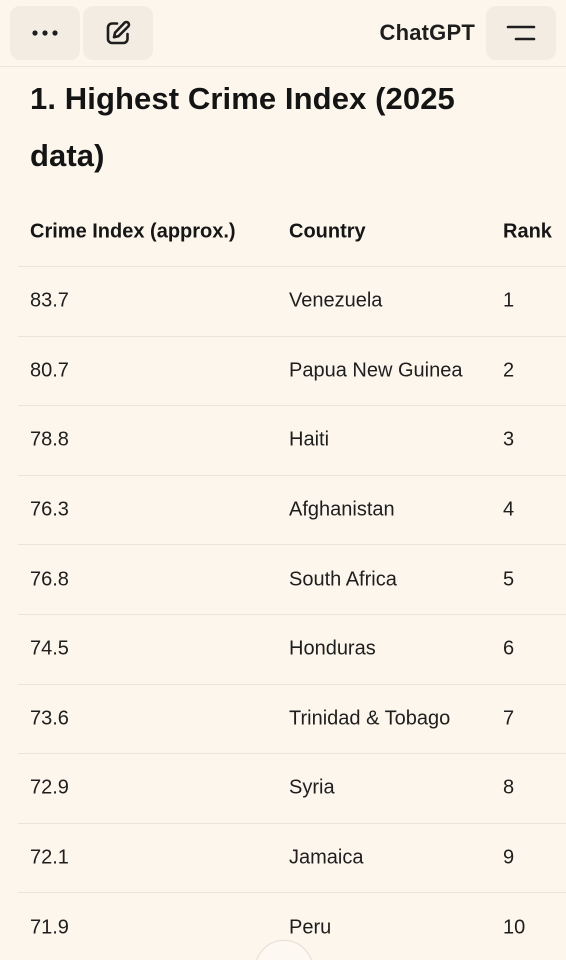  I want to click on top-bar: ChatGPT, so click(283, 33).